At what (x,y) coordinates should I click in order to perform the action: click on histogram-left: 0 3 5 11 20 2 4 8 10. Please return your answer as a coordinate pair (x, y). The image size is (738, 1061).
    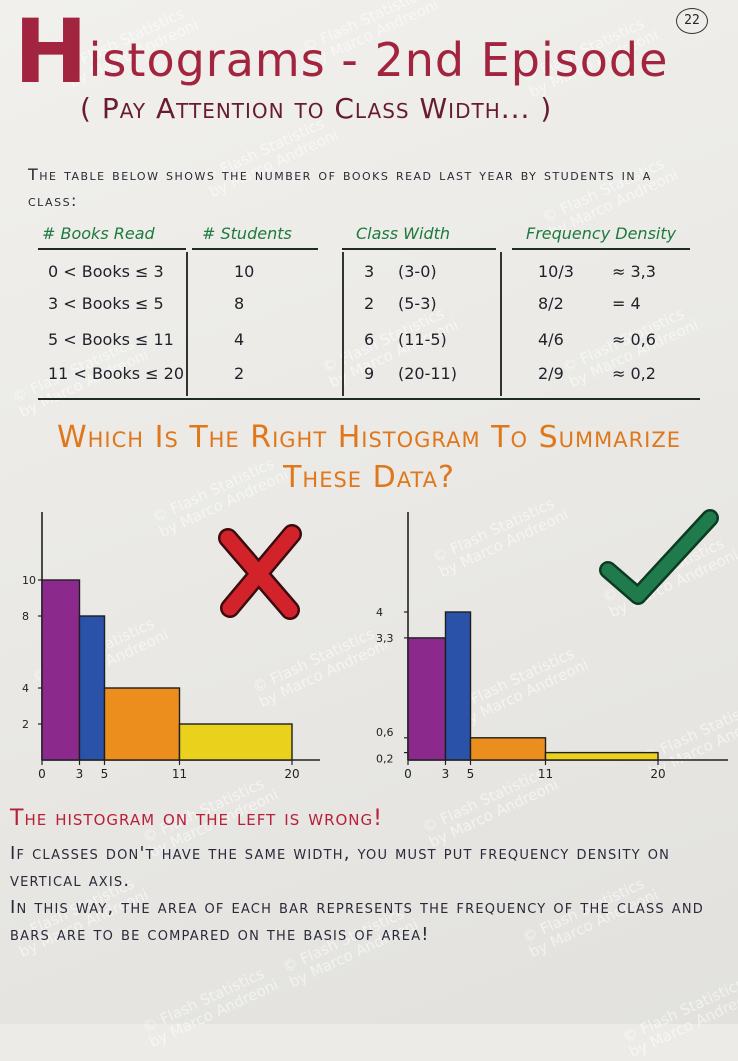
    Looking at the image, I should click on (171, 646).